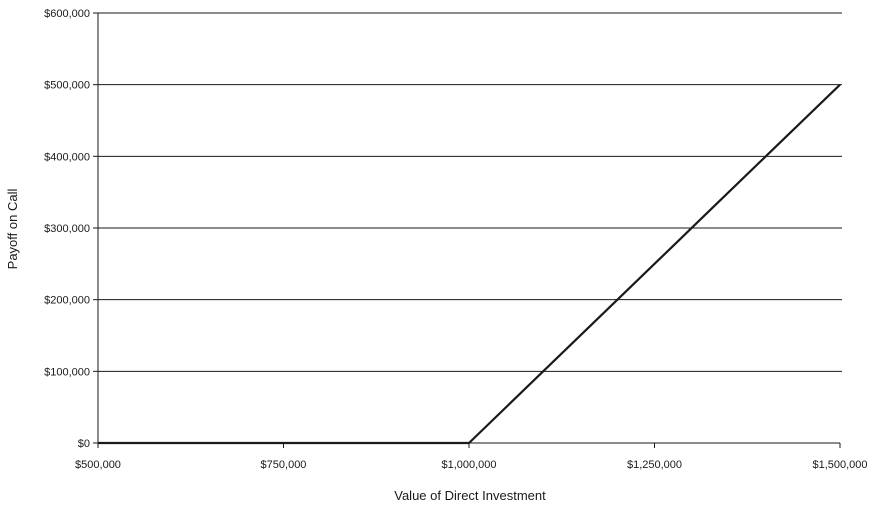 This screenshot has height=510, width=872. What do you see at coordinates (468, 465) in the screenshot?
I see `x-tick-label-2: $1,000,000` at bounding box center [468, 465].